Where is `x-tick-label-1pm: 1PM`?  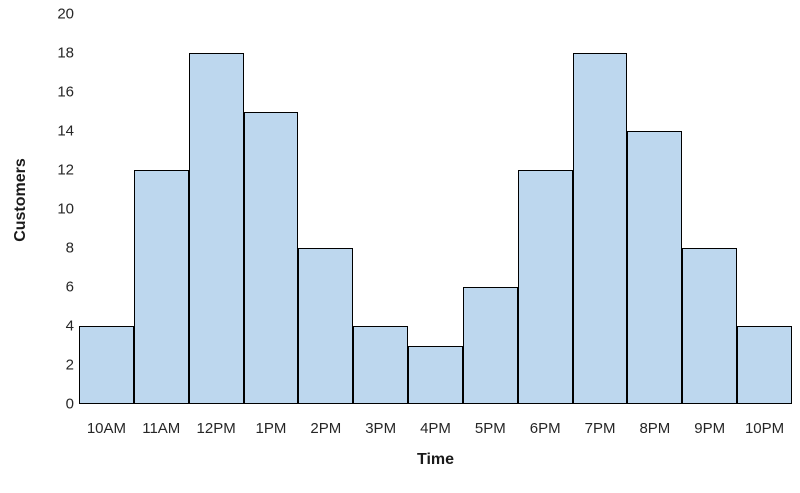 x-tick-label-1pm: 1PM is located at coordinates (271, 428).